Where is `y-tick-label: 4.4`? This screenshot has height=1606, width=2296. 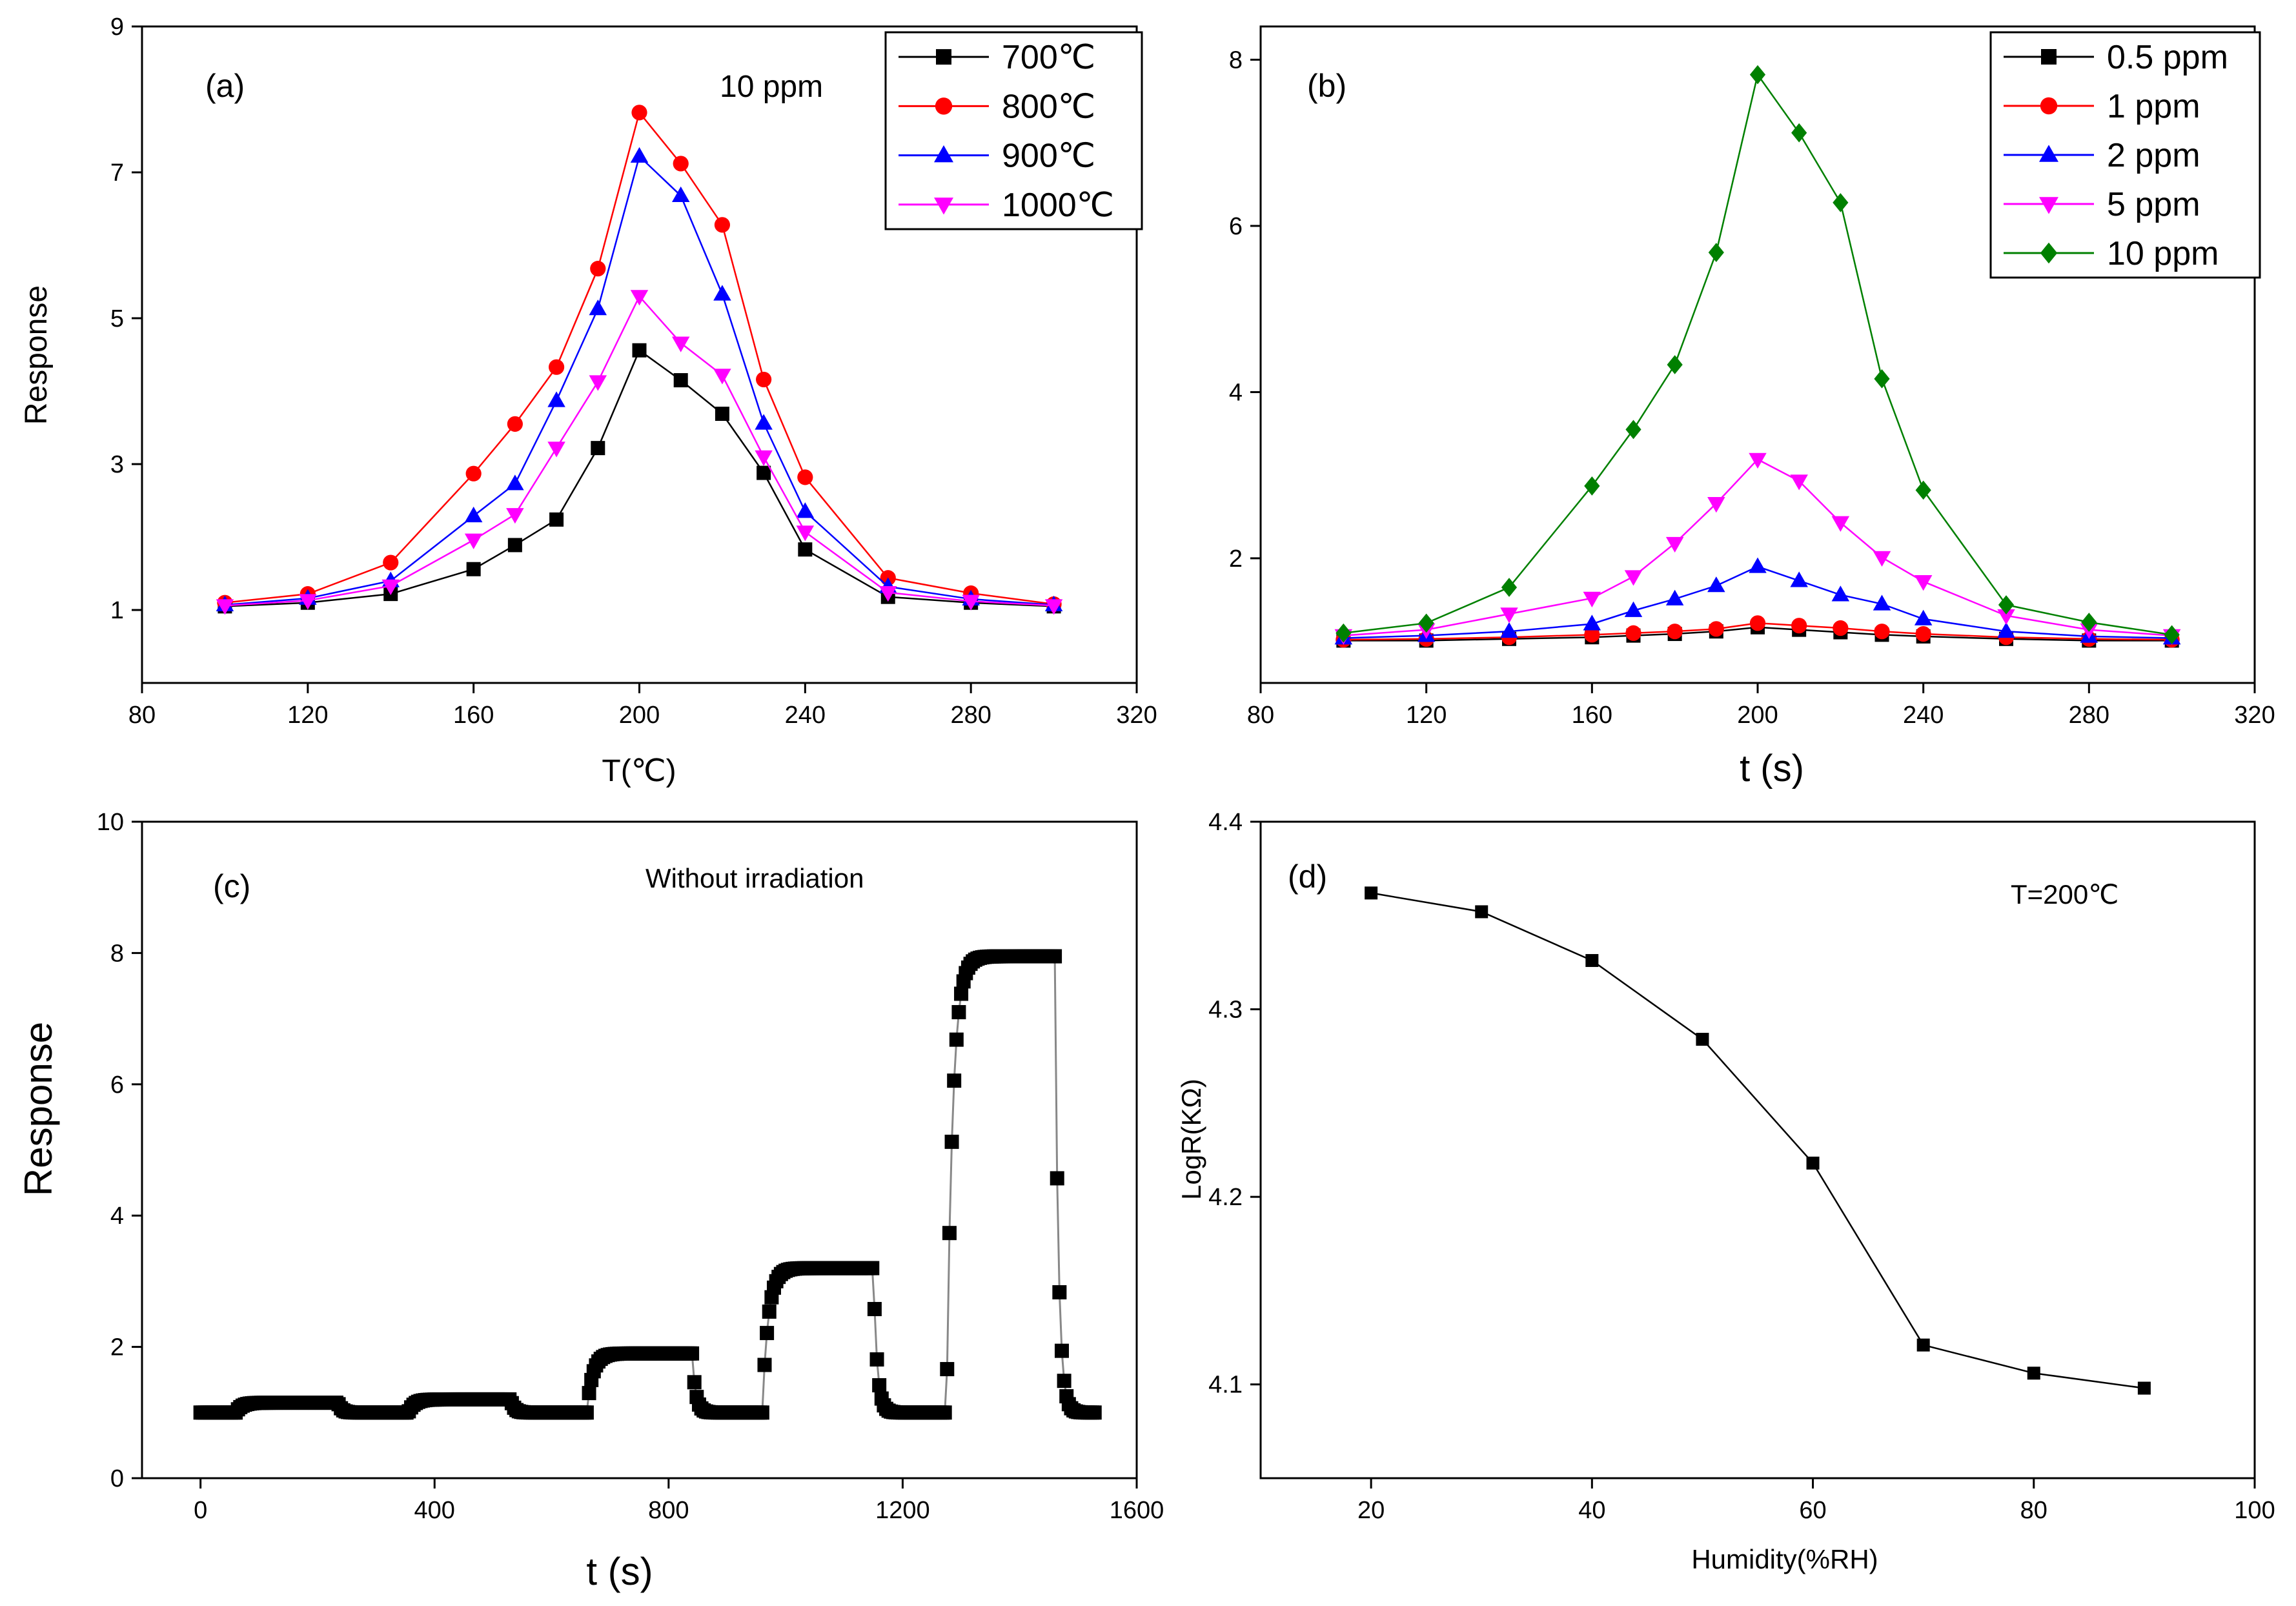 y-tick-label: 4.4 is located at coordinates (1225, 822).